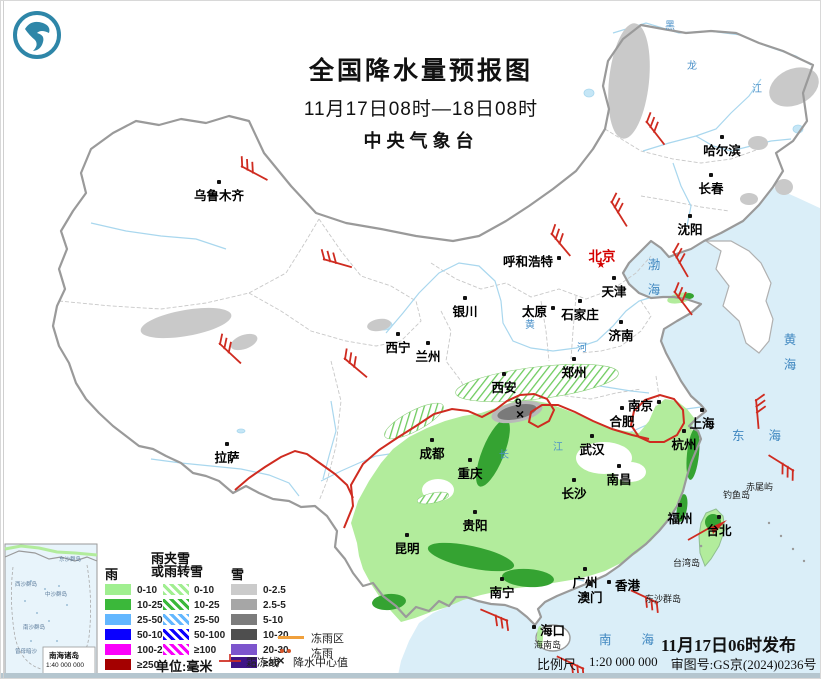 The height and width of the screenshot is (679, 821). What do you see at coordinates (112, 574) in the screenshot?
I see `legend-rain-title: 雨` at bounding box center [112, 574].